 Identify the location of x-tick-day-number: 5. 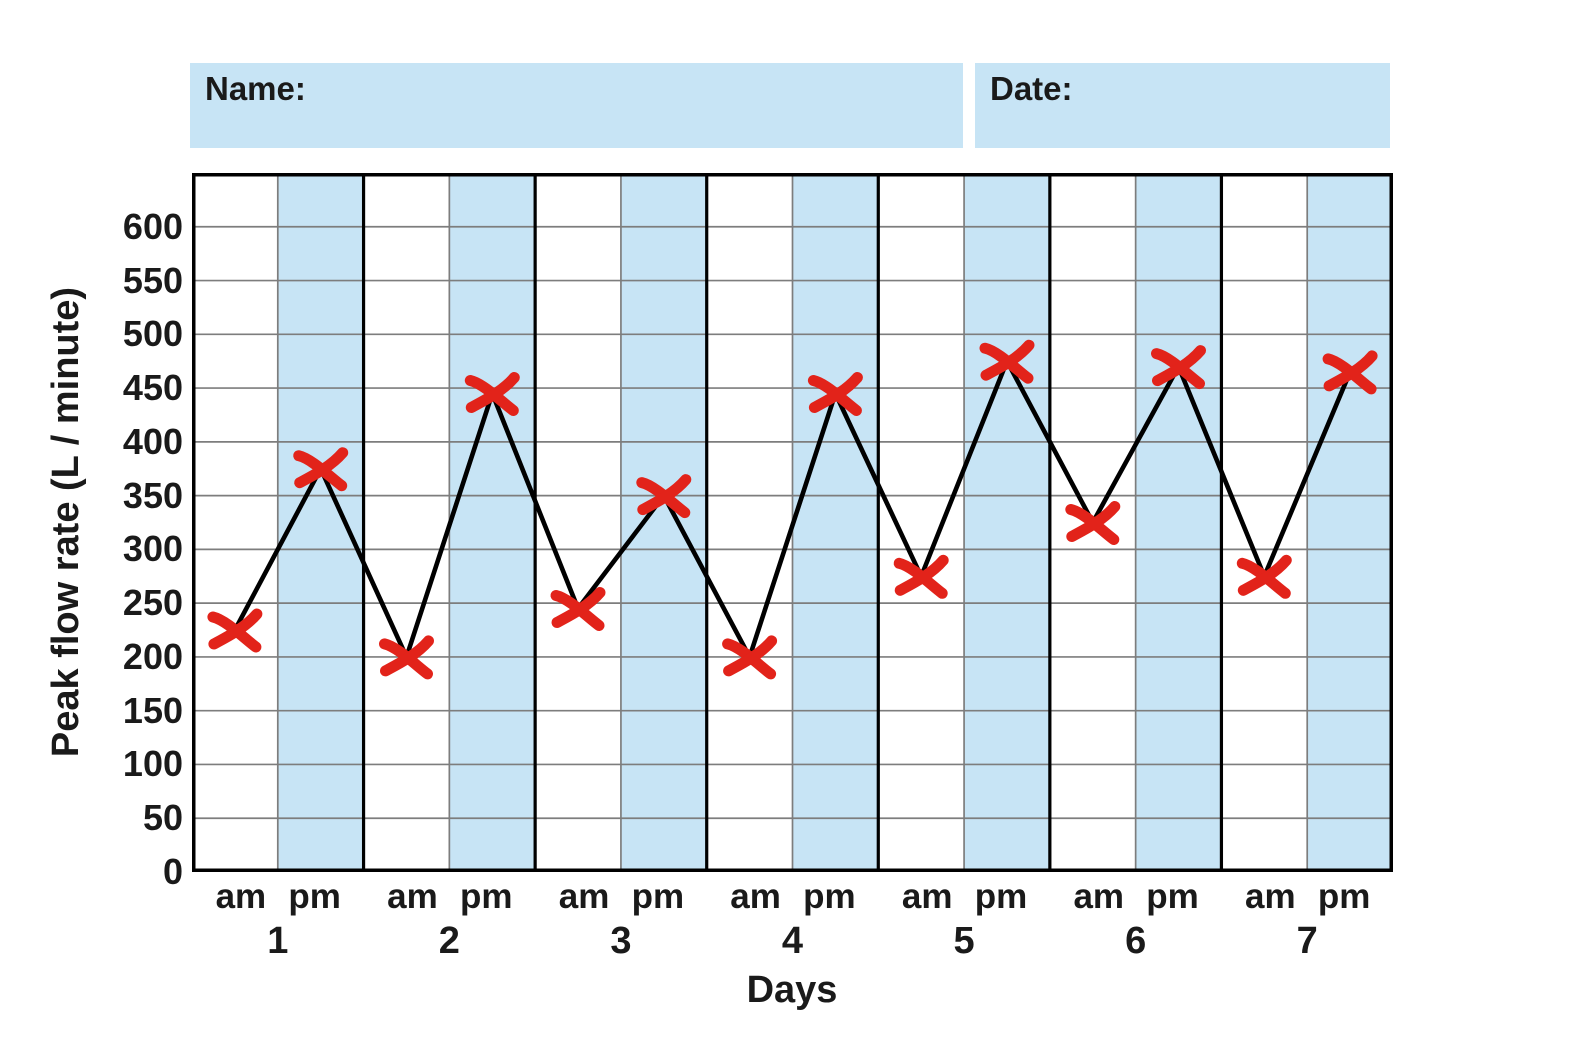
(964, 941).